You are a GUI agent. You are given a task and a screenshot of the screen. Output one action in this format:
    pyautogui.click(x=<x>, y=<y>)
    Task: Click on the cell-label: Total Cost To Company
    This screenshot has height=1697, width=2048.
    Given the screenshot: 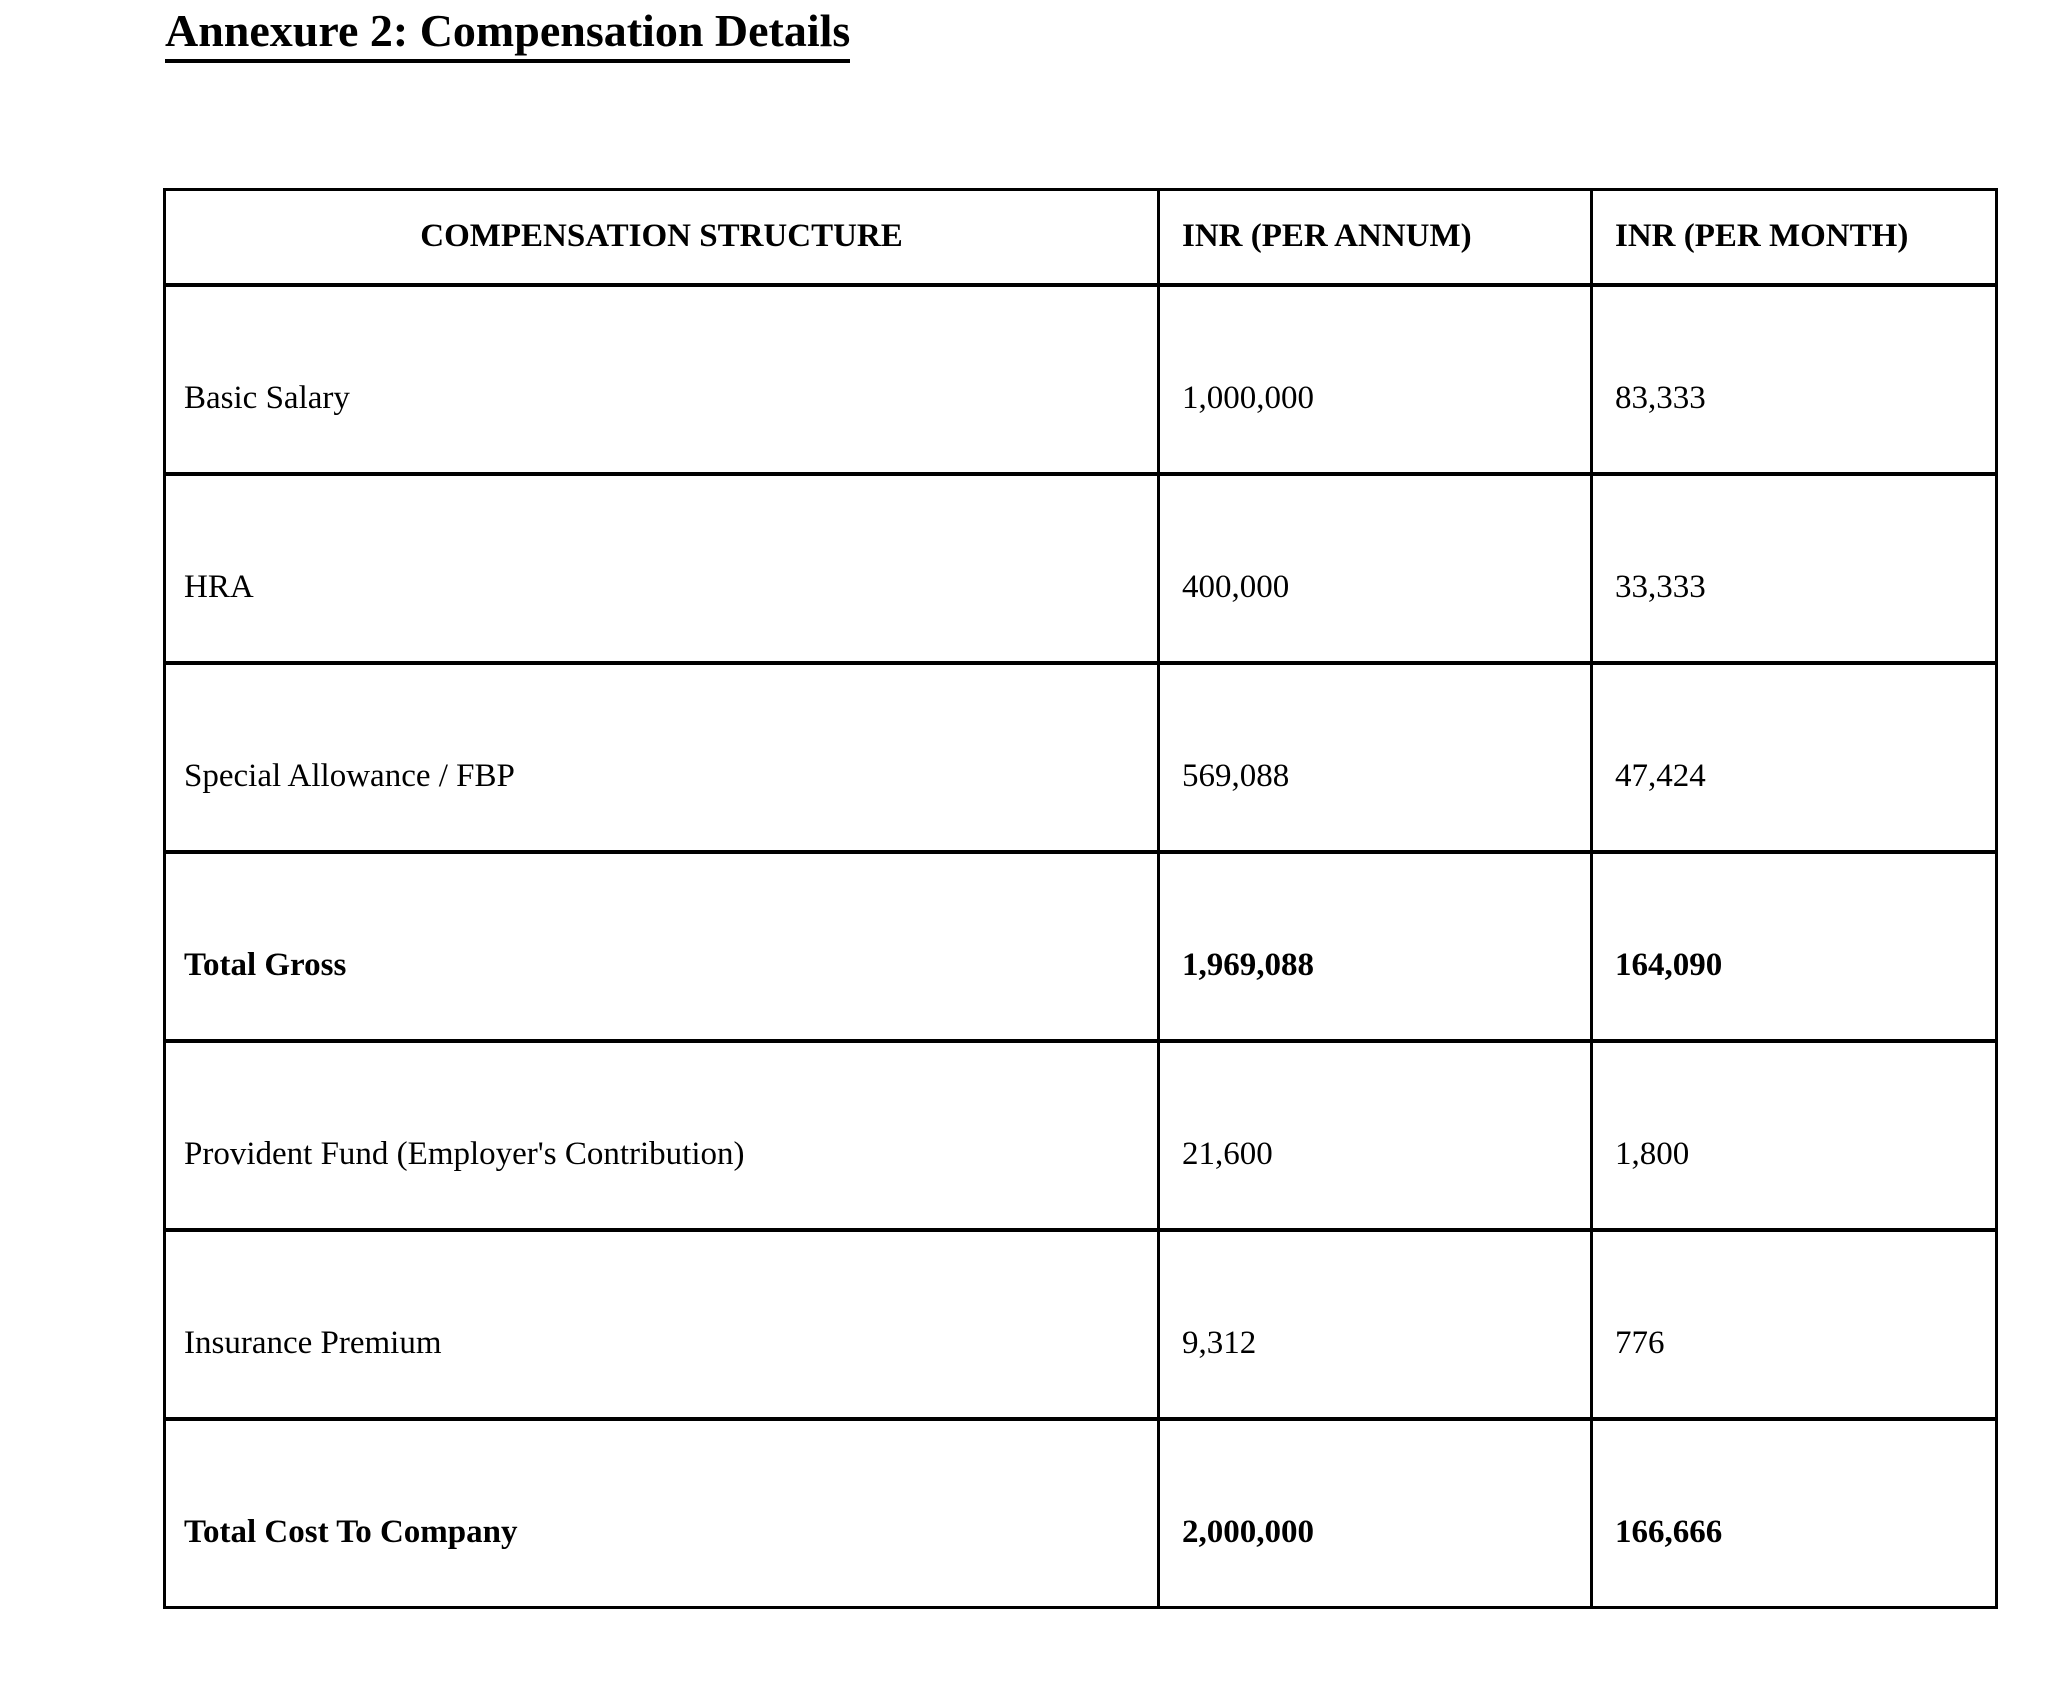 What is the action you would take?
    pyautogui.click(x=661, y=1512)
    